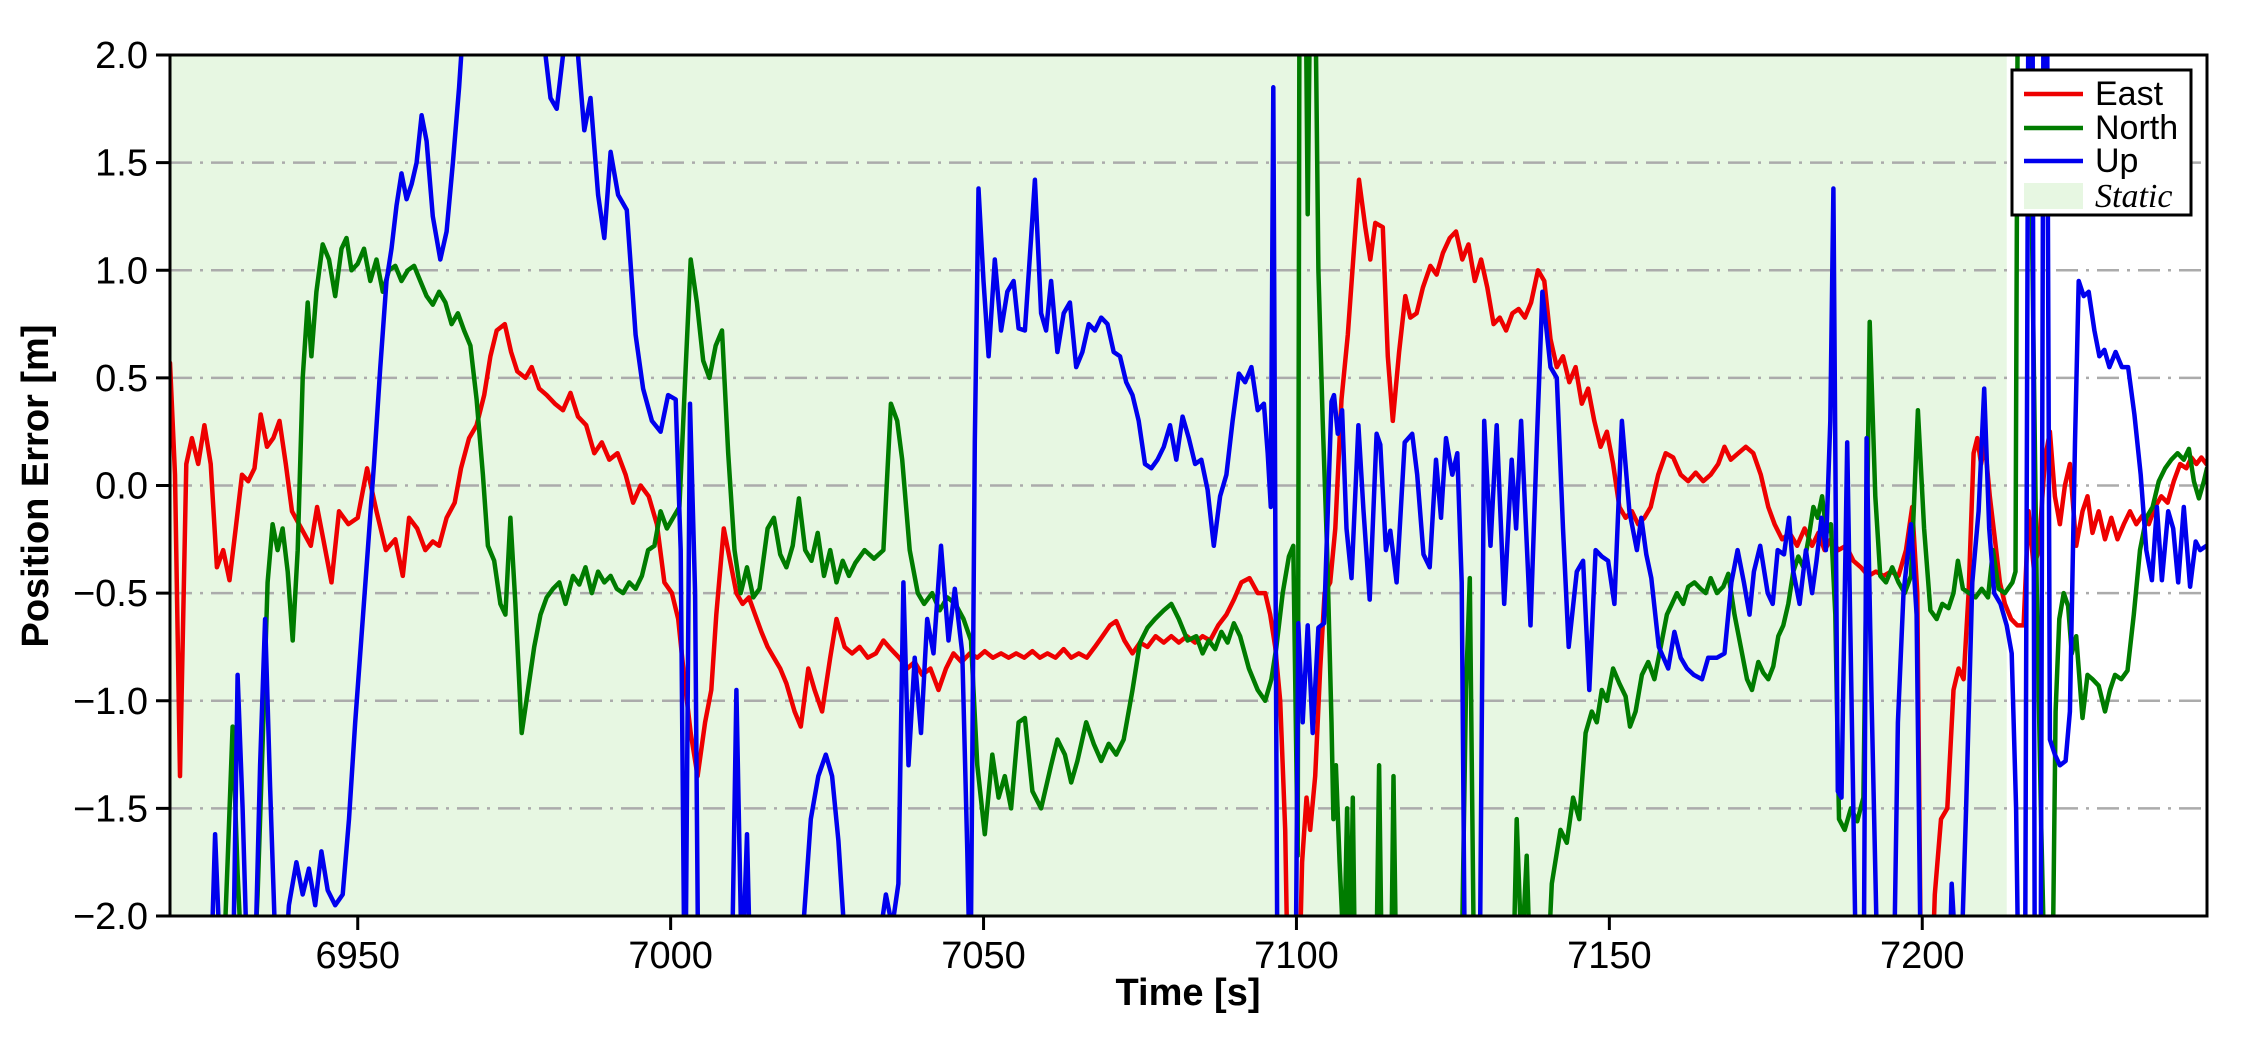 This screenshot has height=1050, width=2250. What do you see at coordinates (2136, 128) in the screenshot?
I see `legend-label-north: North` at bounding box center [2136, 128].